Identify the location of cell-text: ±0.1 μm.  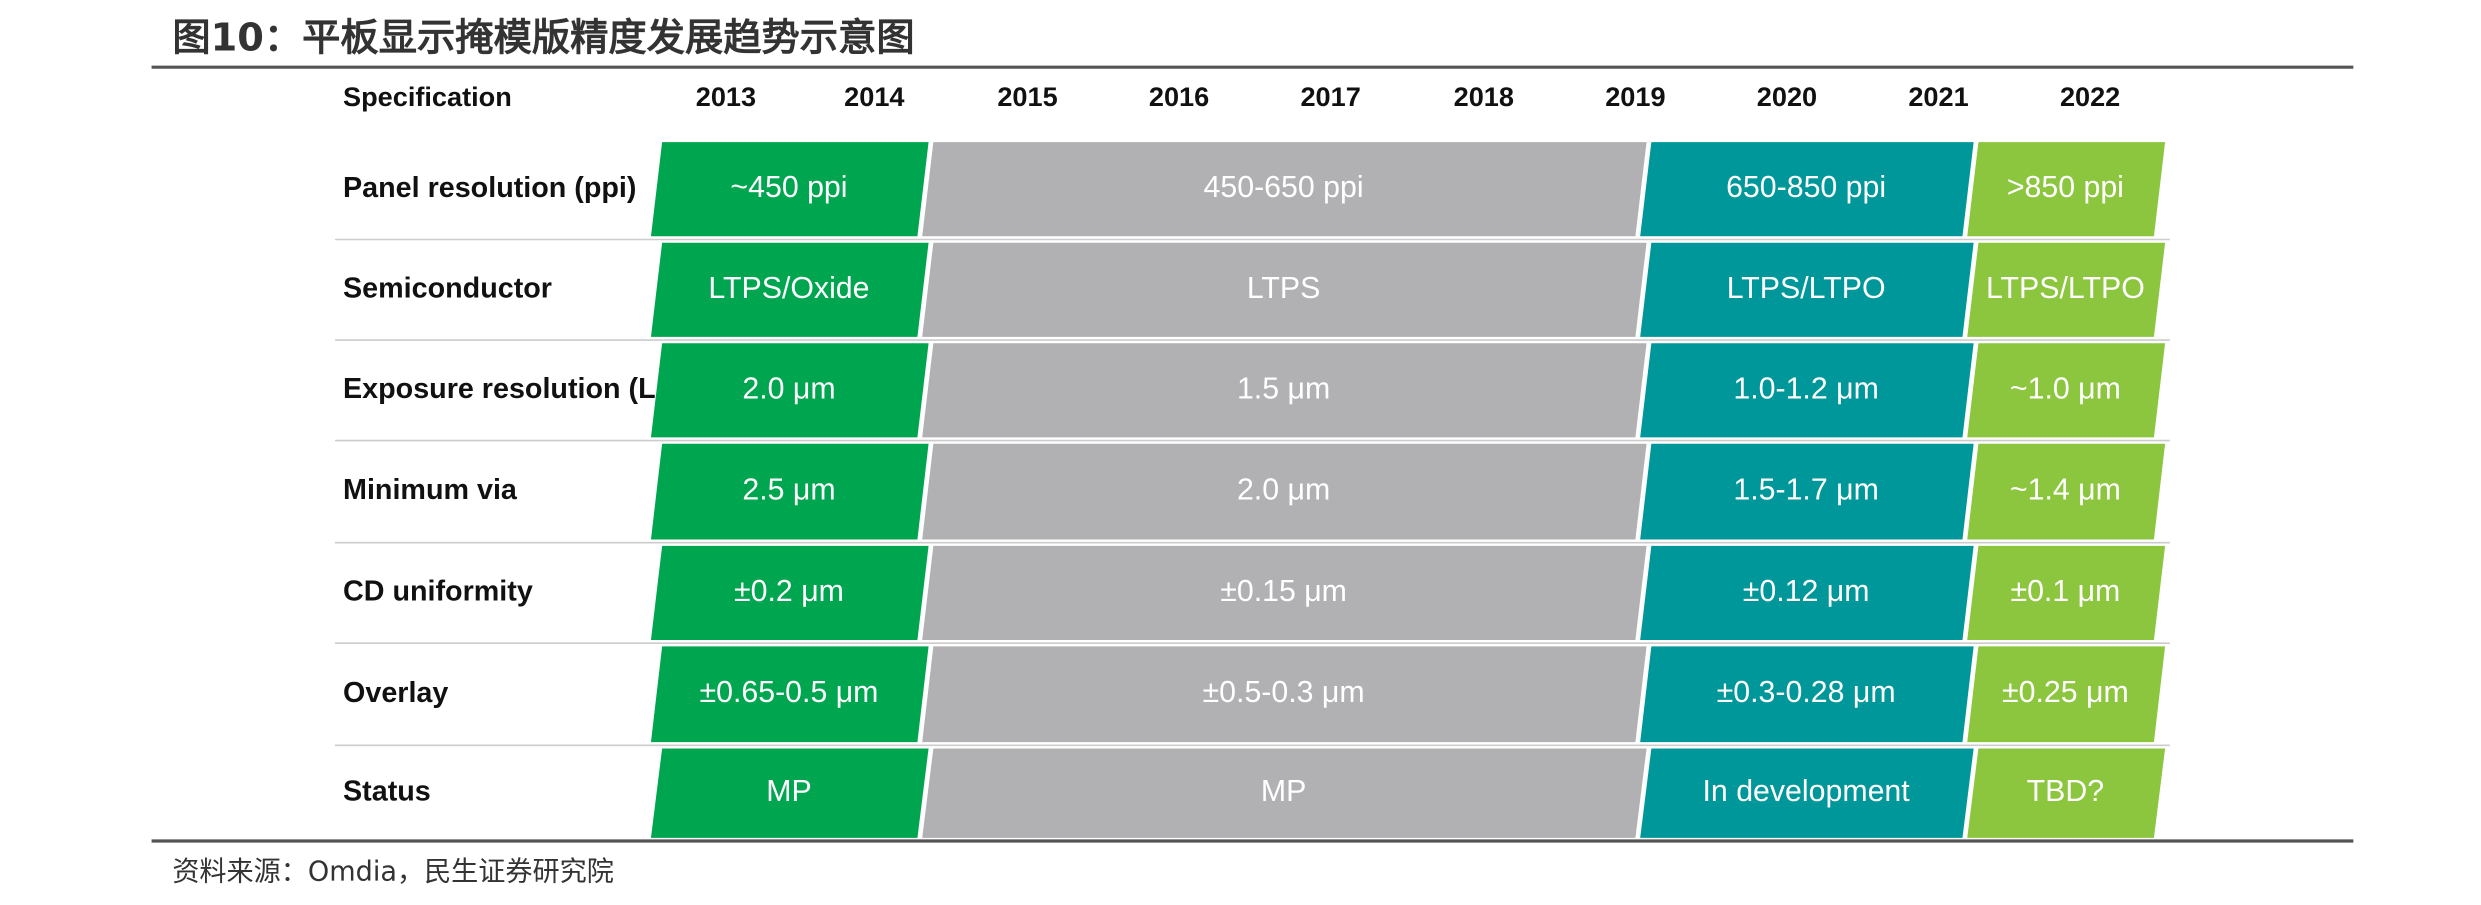
(2065, 591).